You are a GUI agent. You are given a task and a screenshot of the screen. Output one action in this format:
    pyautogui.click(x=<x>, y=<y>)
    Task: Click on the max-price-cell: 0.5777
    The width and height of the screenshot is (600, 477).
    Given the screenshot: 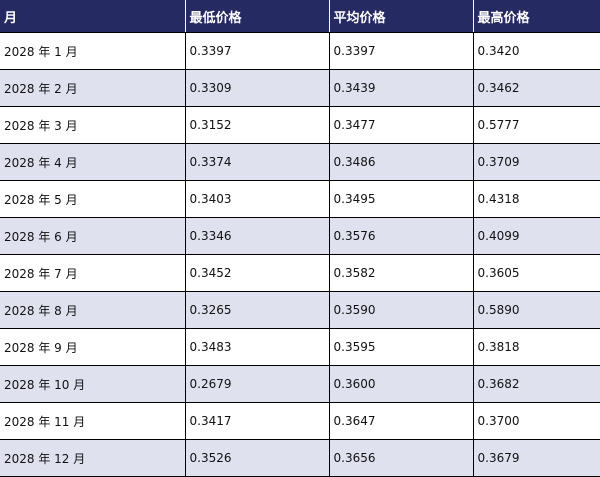 What is the action you would take?
    pyautogui.click(x=536, y=125)
    